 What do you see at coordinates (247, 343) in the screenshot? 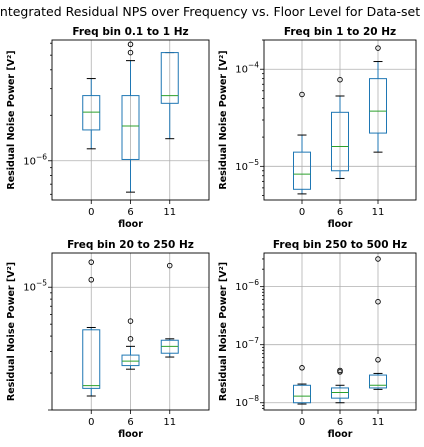
I see `y-tick-label: 10⁻⁷` at bounding box center [247, 343].